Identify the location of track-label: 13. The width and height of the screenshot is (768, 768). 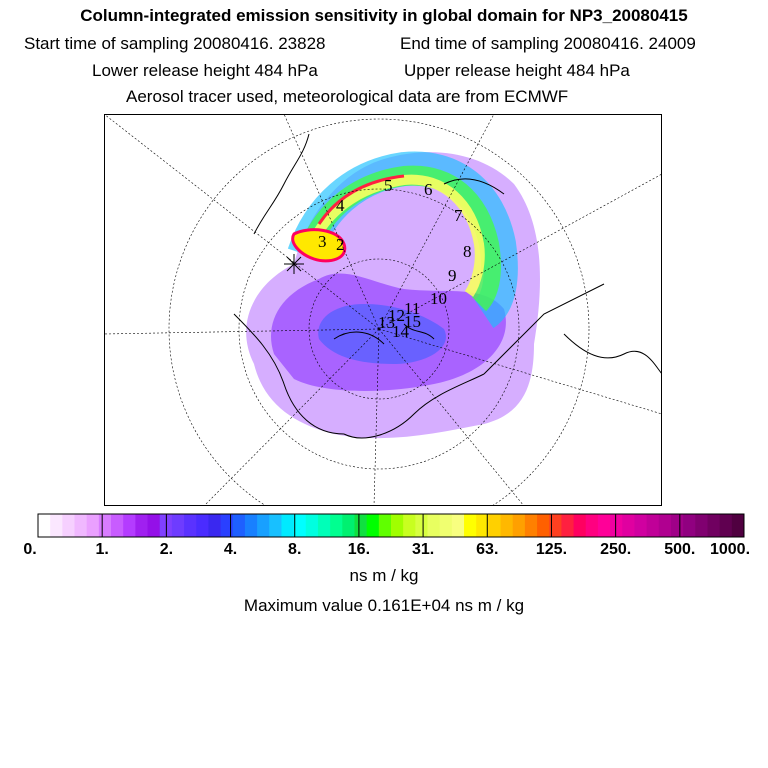
(386, 322).